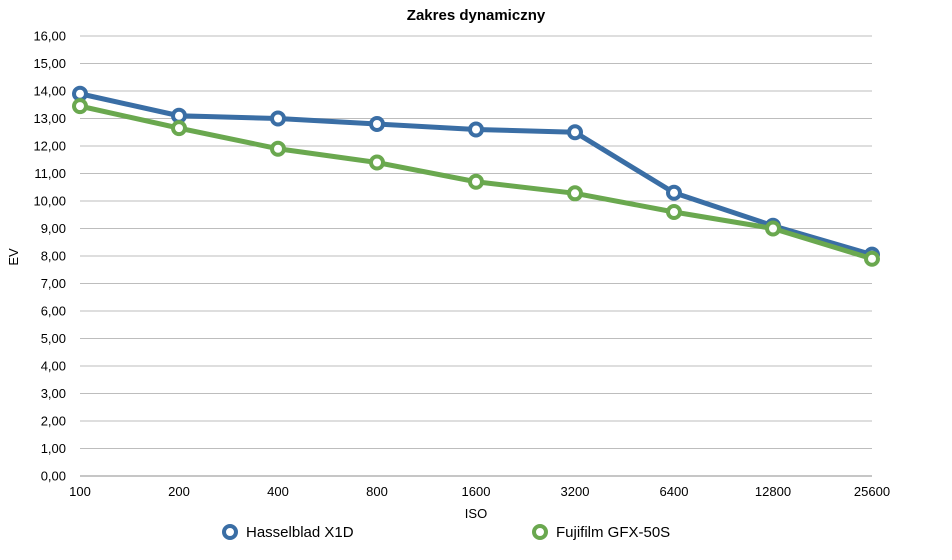  I want to click on y-tick-label: 16,00, so click(49, 36).